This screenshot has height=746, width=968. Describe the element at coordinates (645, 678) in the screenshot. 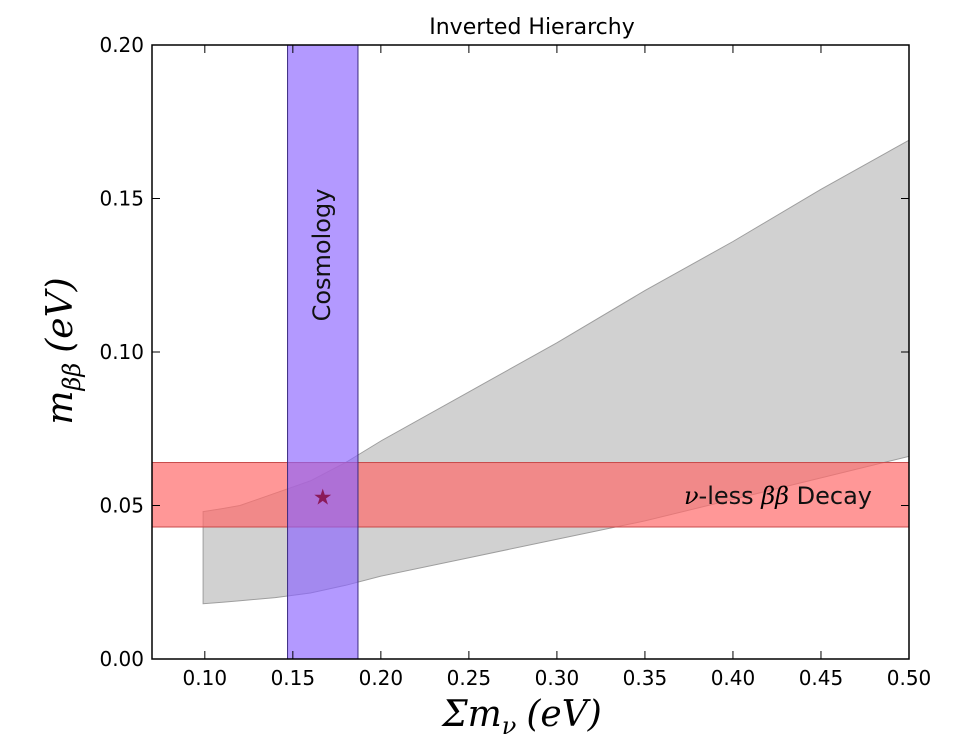

I see `x-tick-label: 0.35` at that location.